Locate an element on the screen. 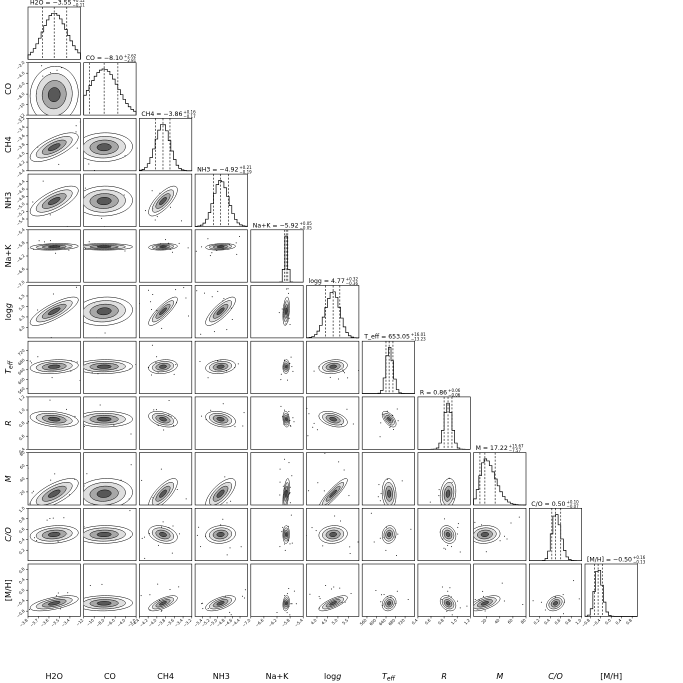 The width and height of the screenshot is (683, 683). y-tick-label: 4.5 is located at coordinates (22, 318).